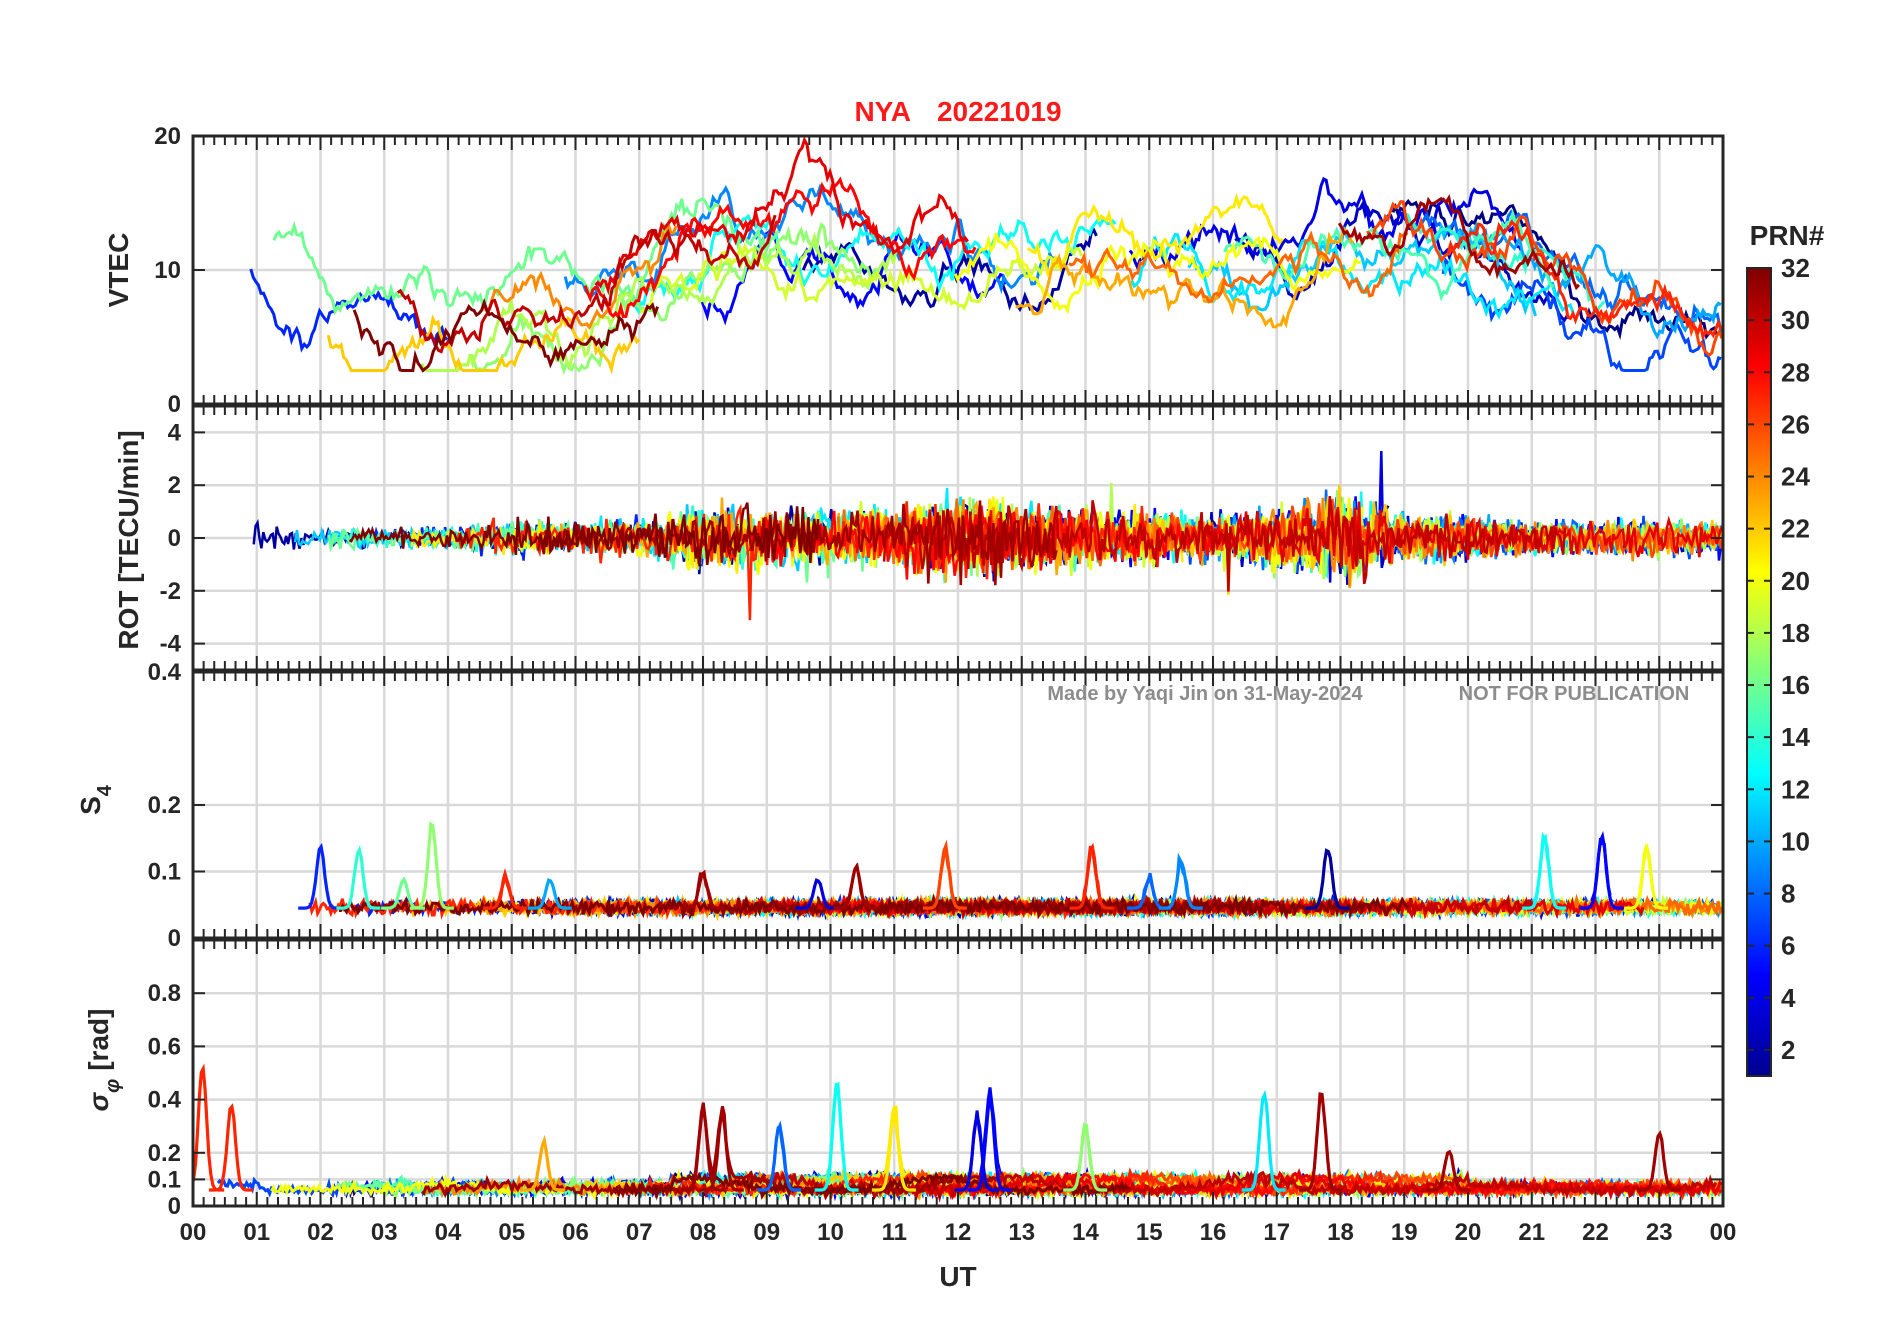  Describe the element at coordinates (1787, 235) in the screenshot. I see `colorbar-label: PRN#` at that location.